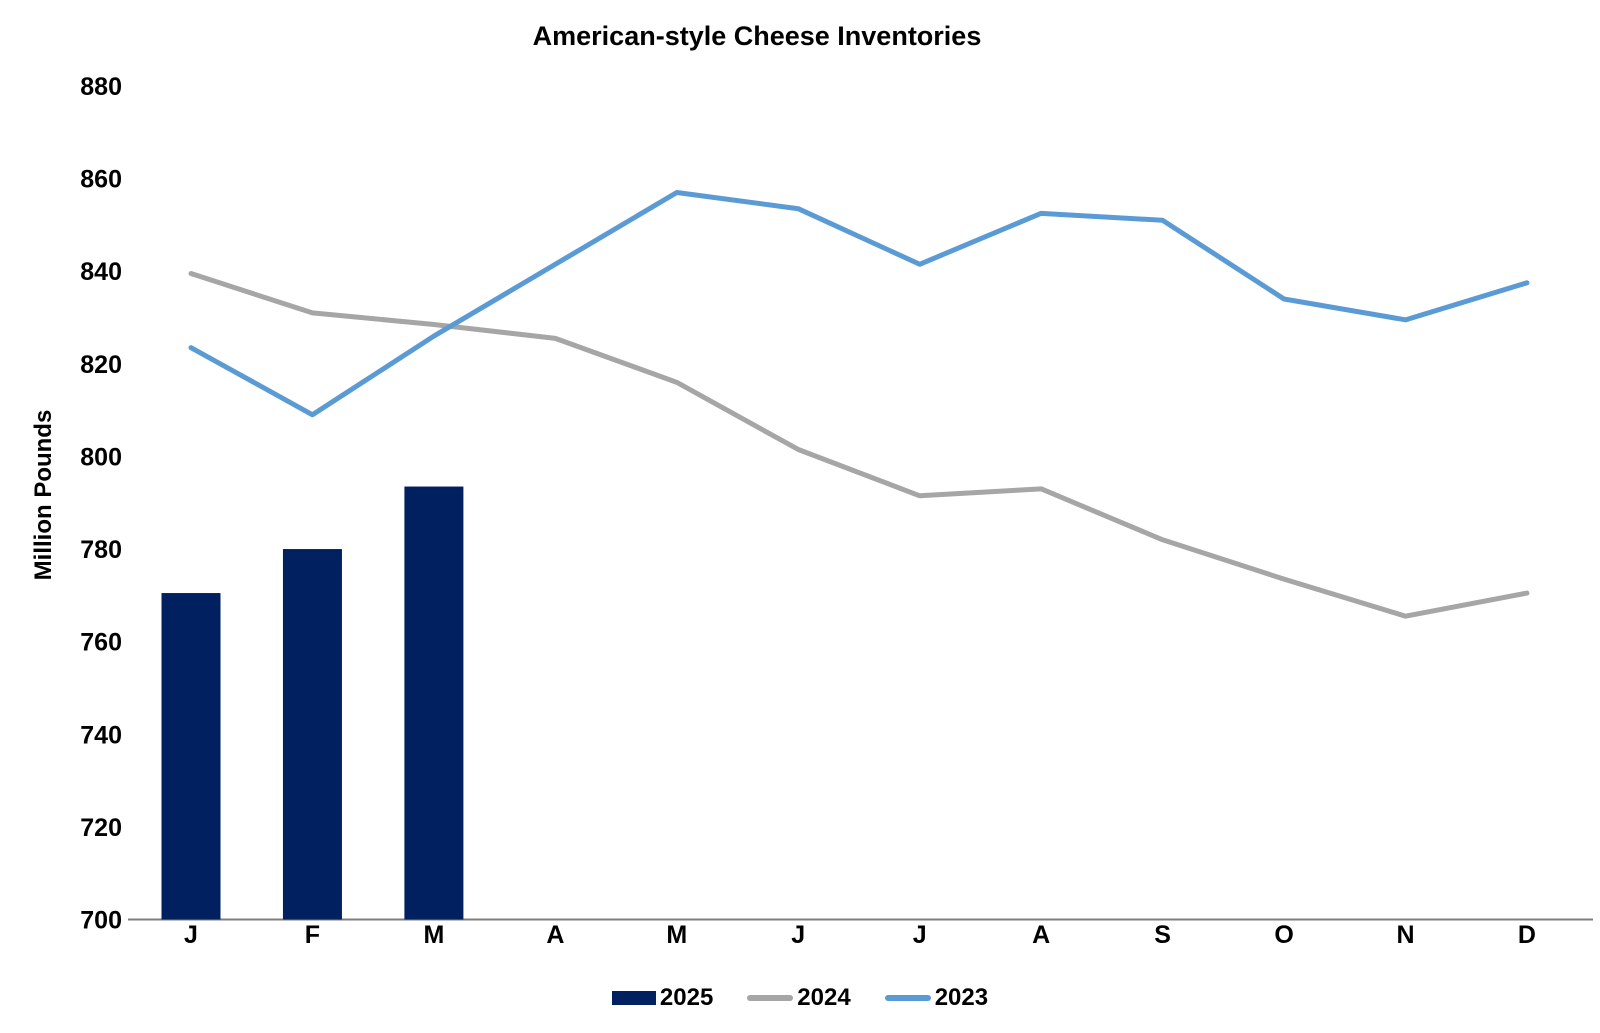  What do you see at coordinates (633, 998) in the screenshot?
I see `legend-swatch-2025-bar` at bounding box center [633, 998].